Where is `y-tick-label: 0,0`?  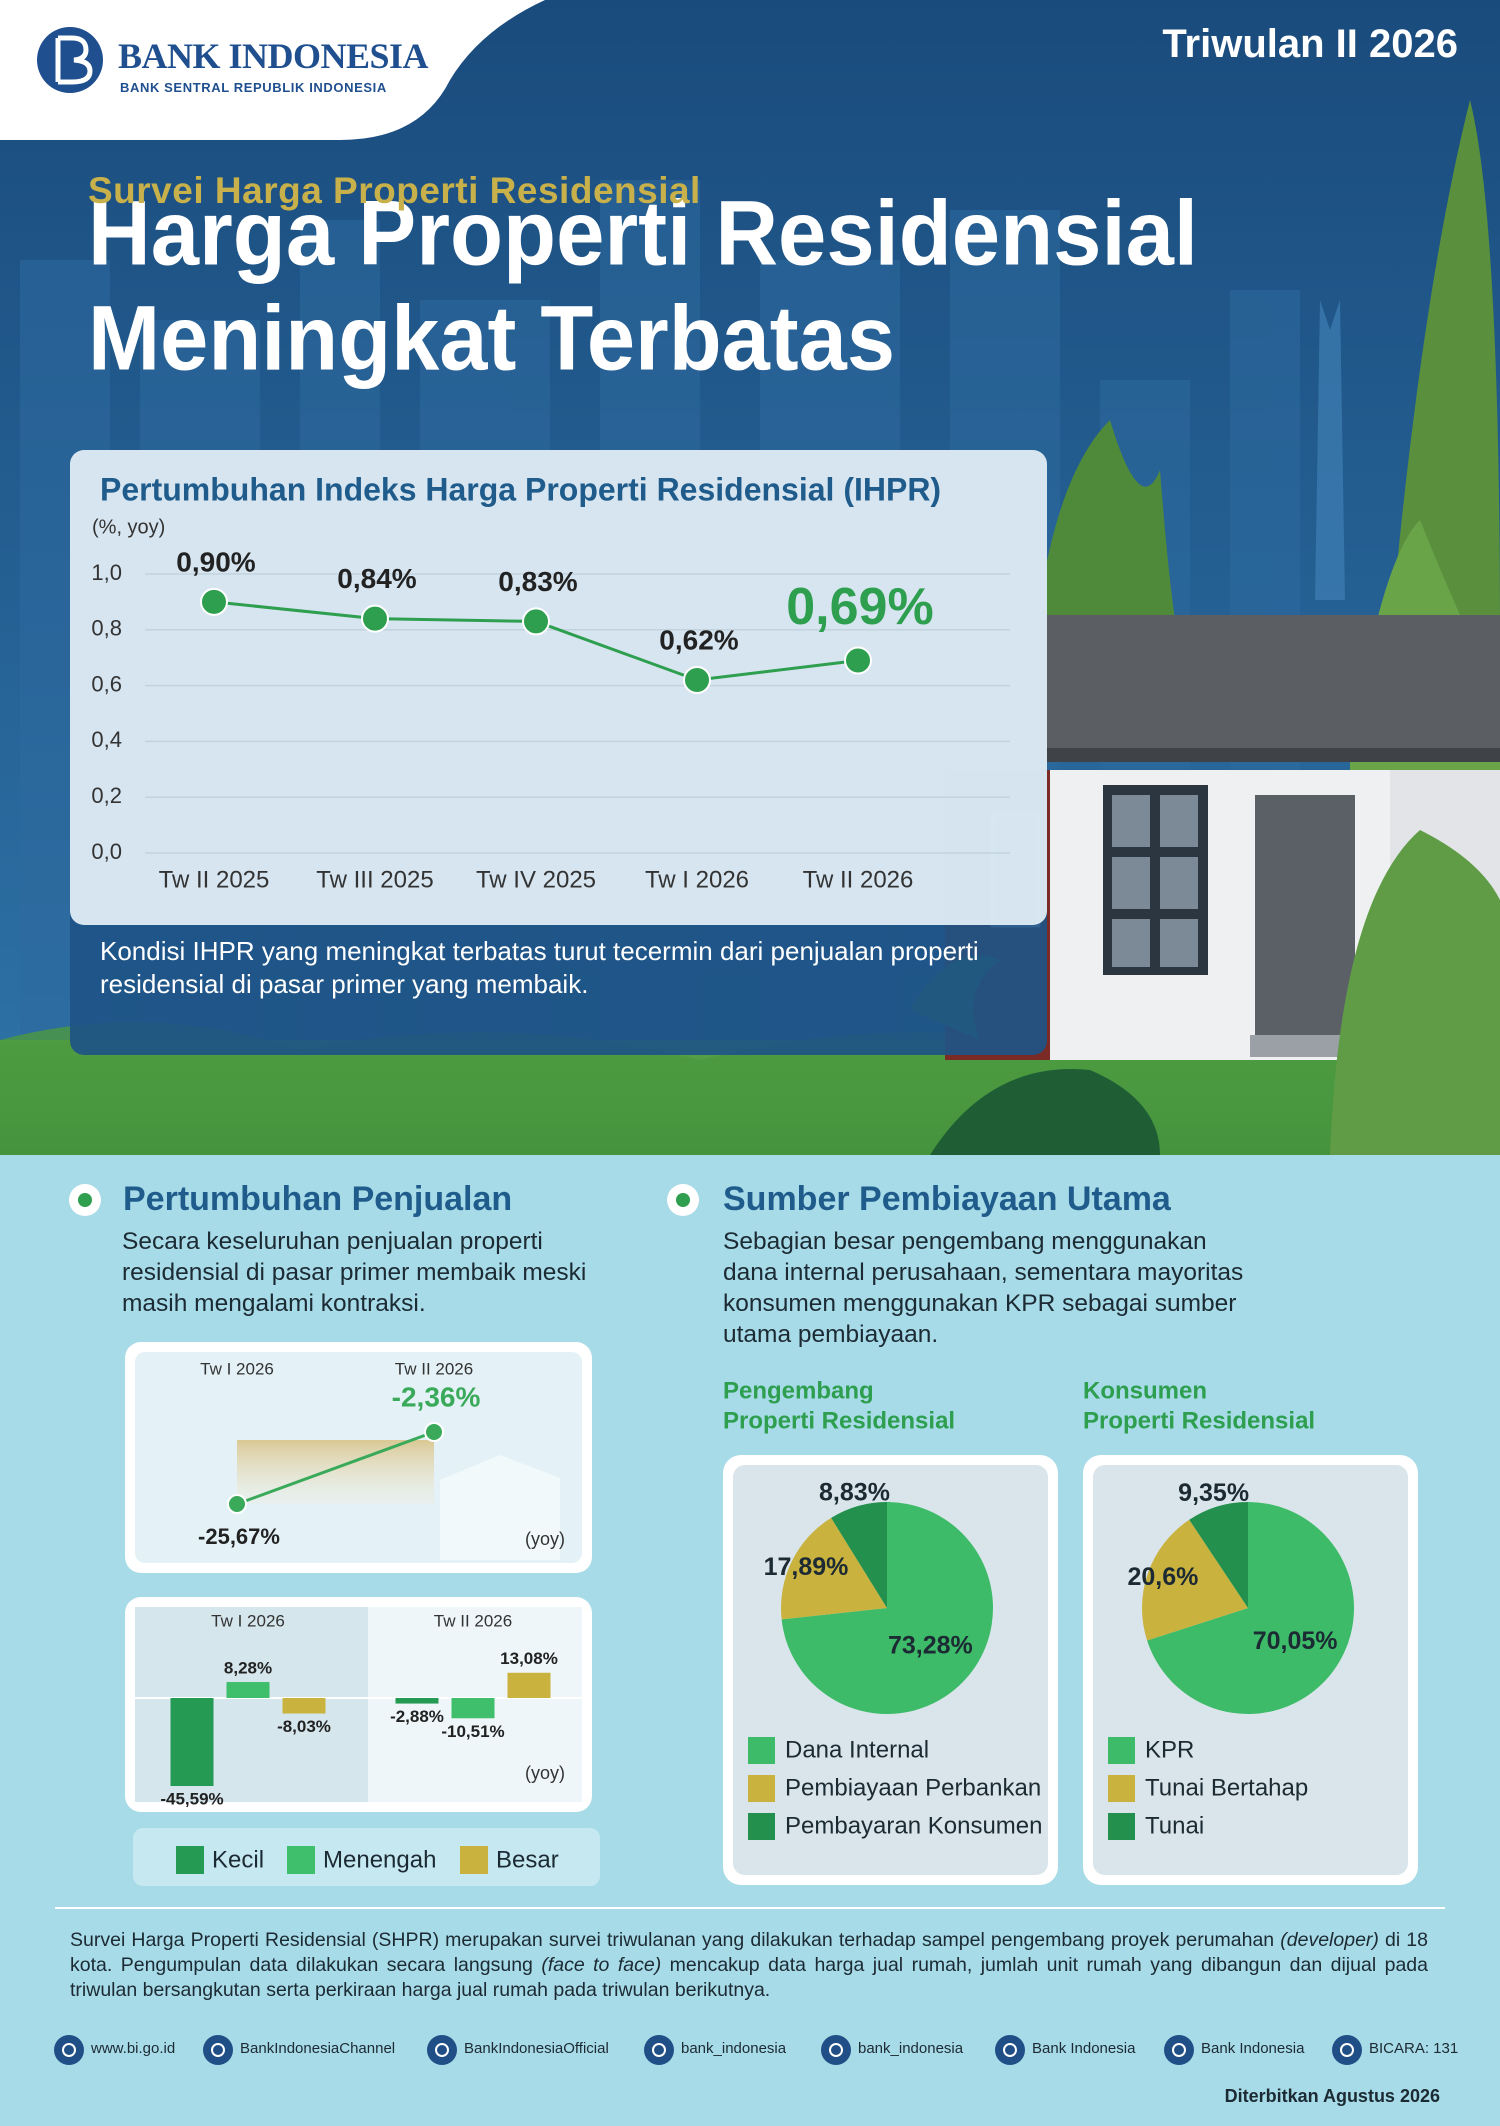 y-tick-label: 0,0 is located at coordinates (106, 851).